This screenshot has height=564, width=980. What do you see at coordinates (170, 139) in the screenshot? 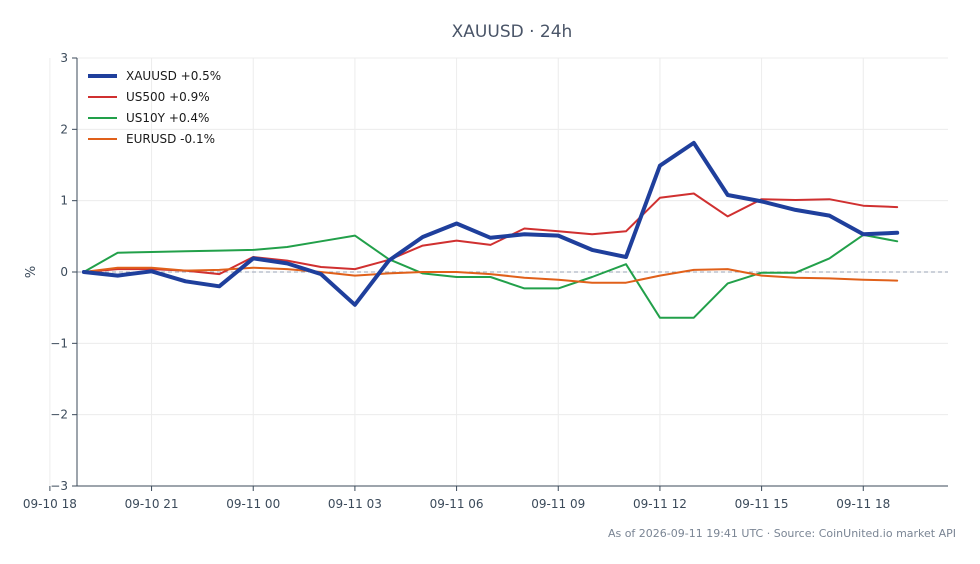
I see `legend-label-3: EURUSD -0.1%` at bounding box center [170, 139].